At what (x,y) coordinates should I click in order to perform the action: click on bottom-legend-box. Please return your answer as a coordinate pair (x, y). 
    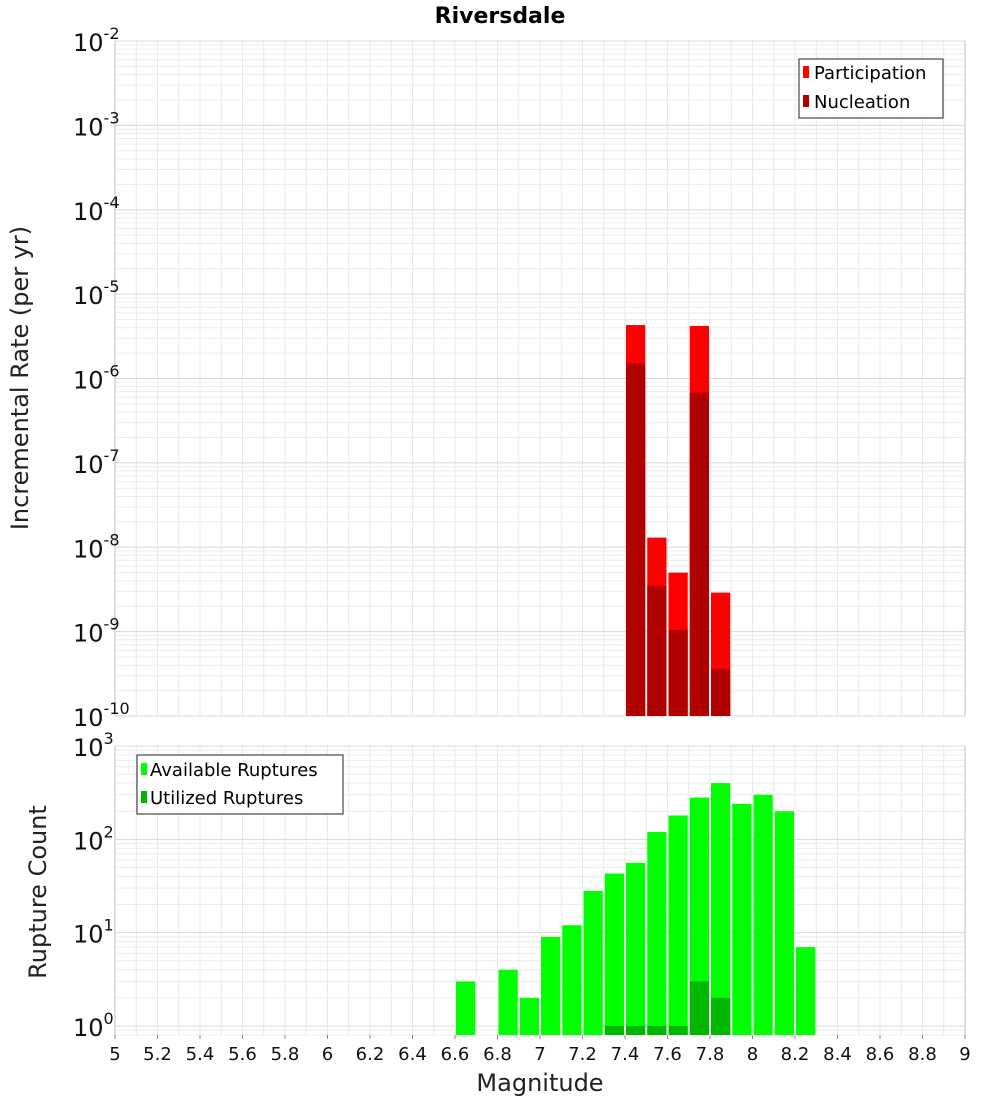
    Looking at the image, I should click on (240, 784).